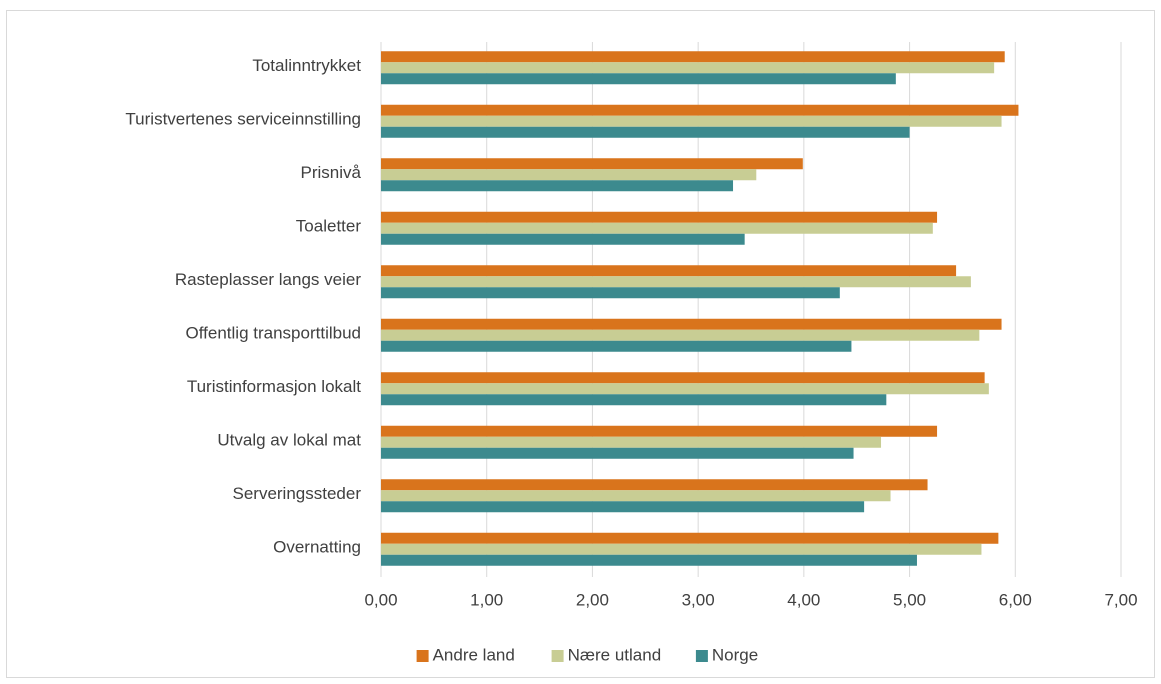 Image resolution: width=1161 pixels, height=684 pixels. I want to click on x-tick-label: 0,00, so click(380, 599).